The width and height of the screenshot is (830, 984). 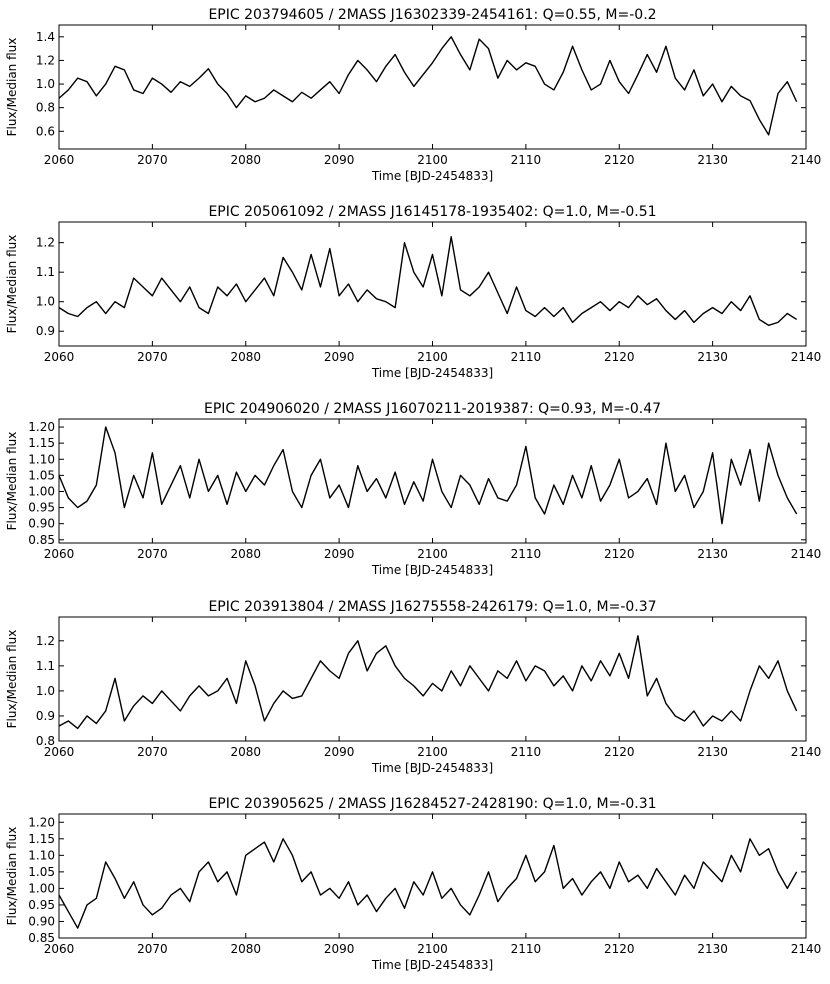 I want to click on y-tick-label: 1.4, so click(x=45, y=37).